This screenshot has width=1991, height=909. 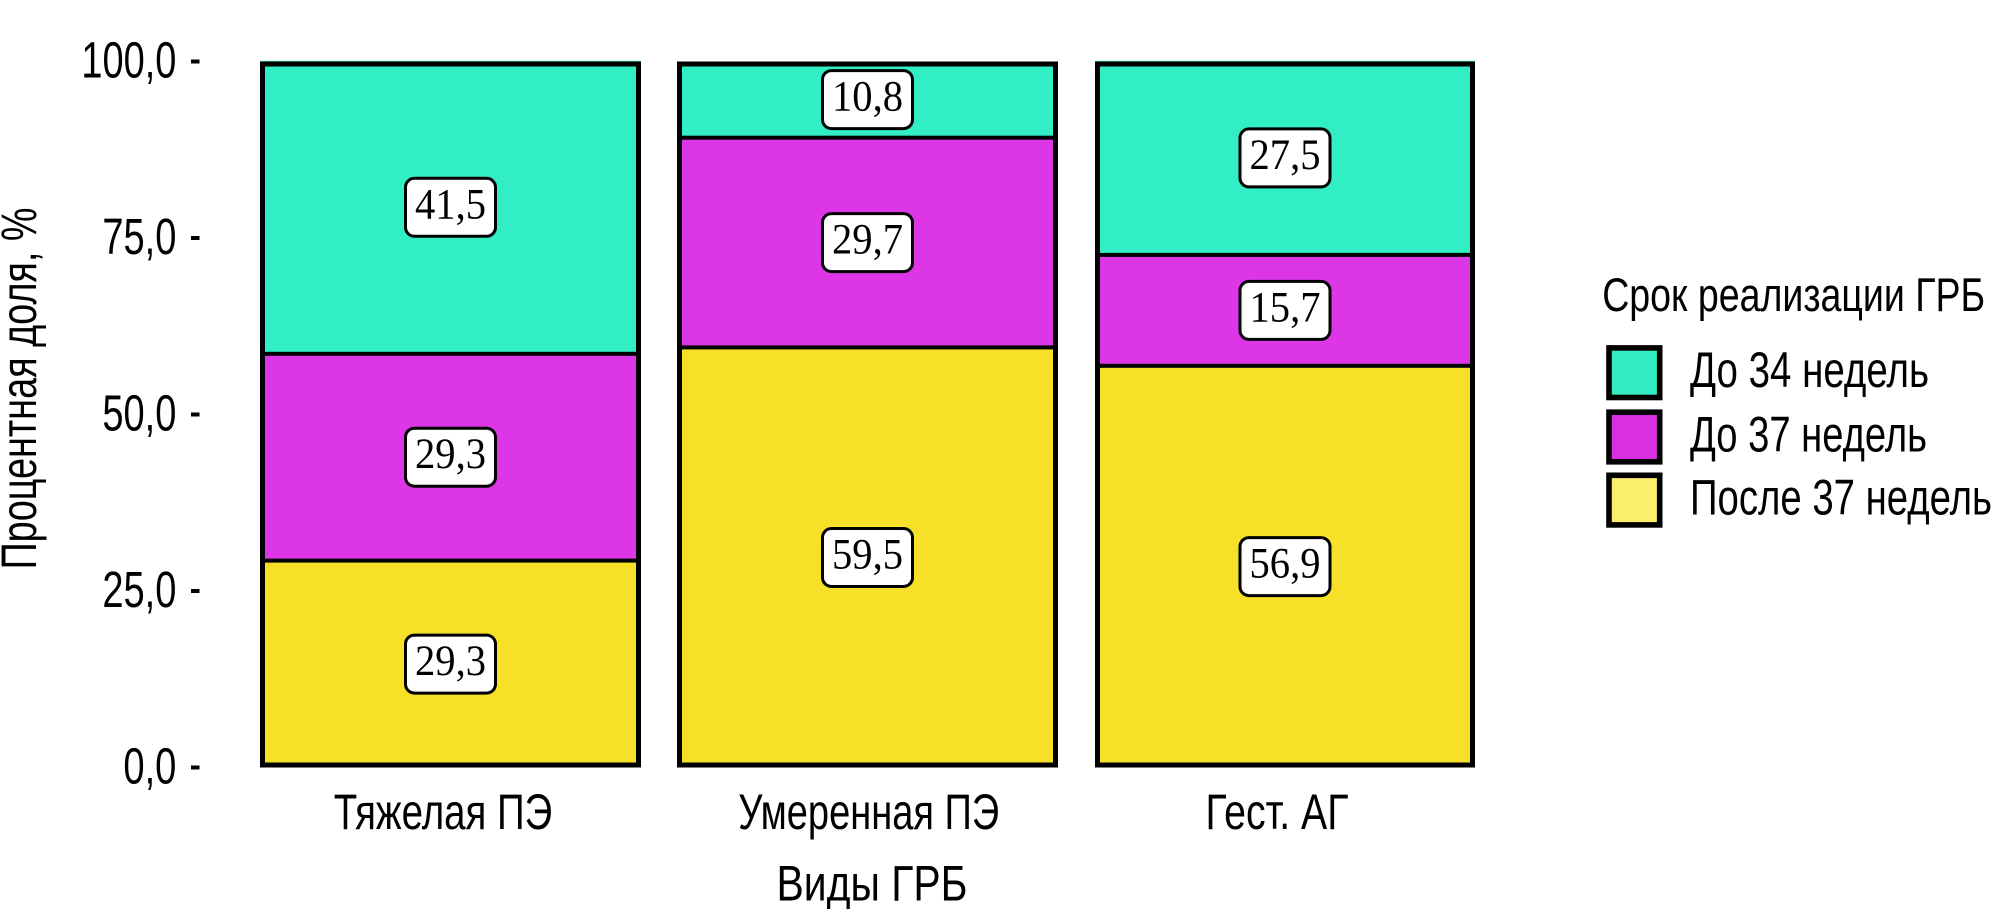 I want to click on svg-text: 15,7, so click(x=1285, y=307).